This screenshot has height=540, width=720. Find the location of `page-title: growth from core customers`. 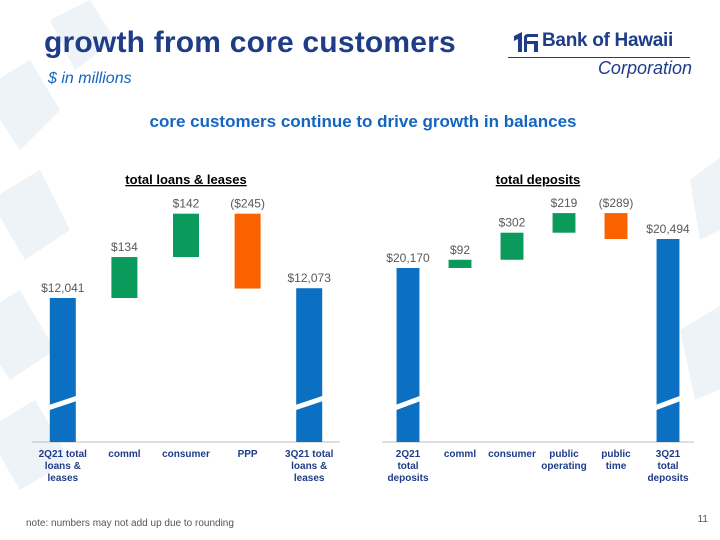

page-title: growth from core customers is located at coordinates (250, 42).